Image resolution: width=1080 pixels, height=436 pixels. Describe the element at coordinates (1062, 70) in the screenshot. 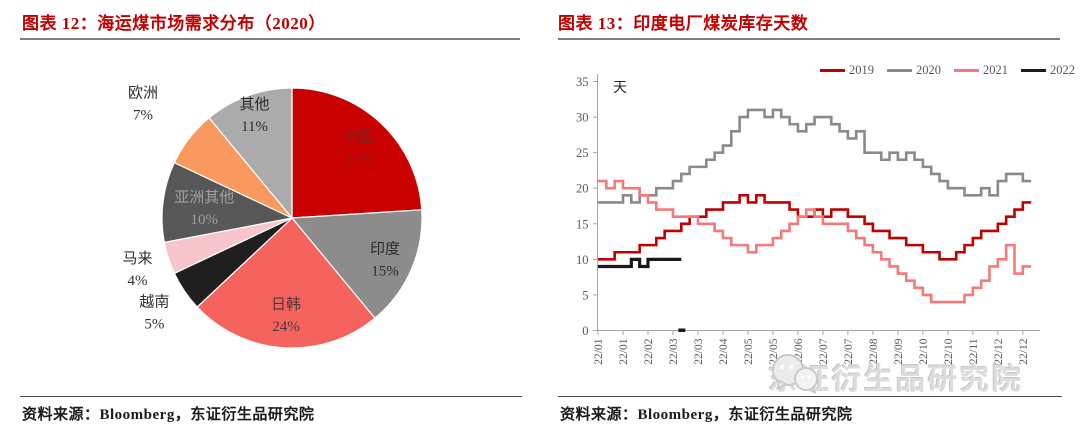

I see `legend-label-2022: 2022` at that location.